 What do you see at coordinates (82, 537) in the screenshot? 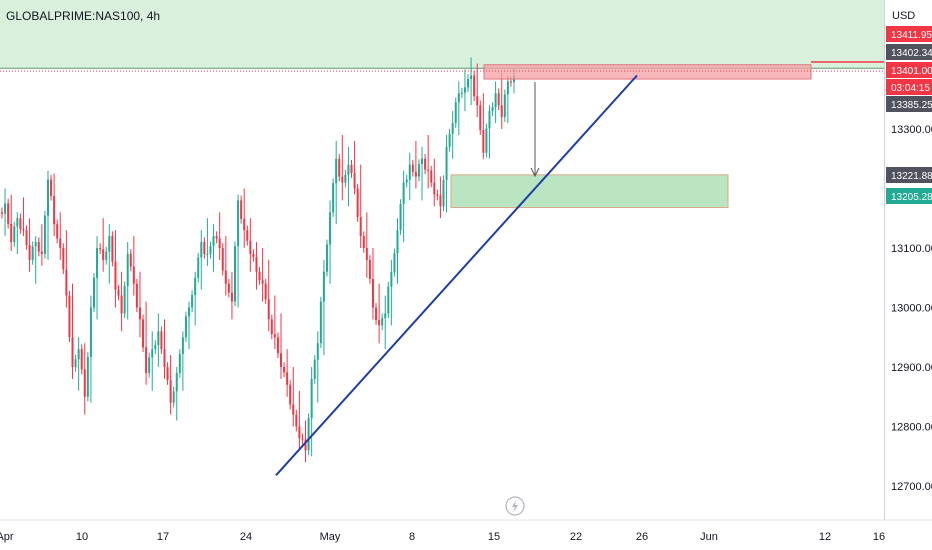
I see `time-tick-label: 10` at bounding box center [82, 537].